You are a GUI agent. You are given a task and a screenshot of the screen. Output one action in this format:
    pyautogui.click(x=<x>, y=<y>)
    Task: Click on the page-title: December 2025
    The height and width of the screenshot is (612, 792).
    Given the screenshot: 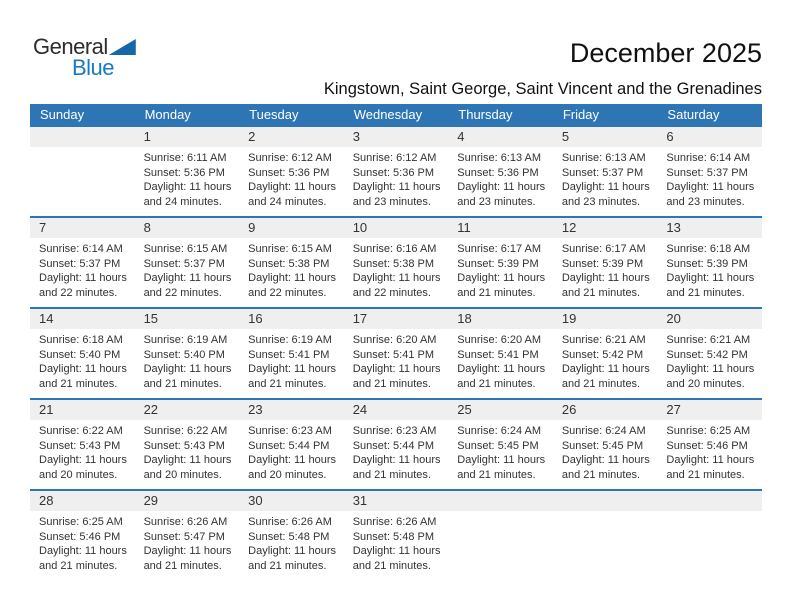 What is the action you would take?
    pyautogui.click(x=665, y=53)
    